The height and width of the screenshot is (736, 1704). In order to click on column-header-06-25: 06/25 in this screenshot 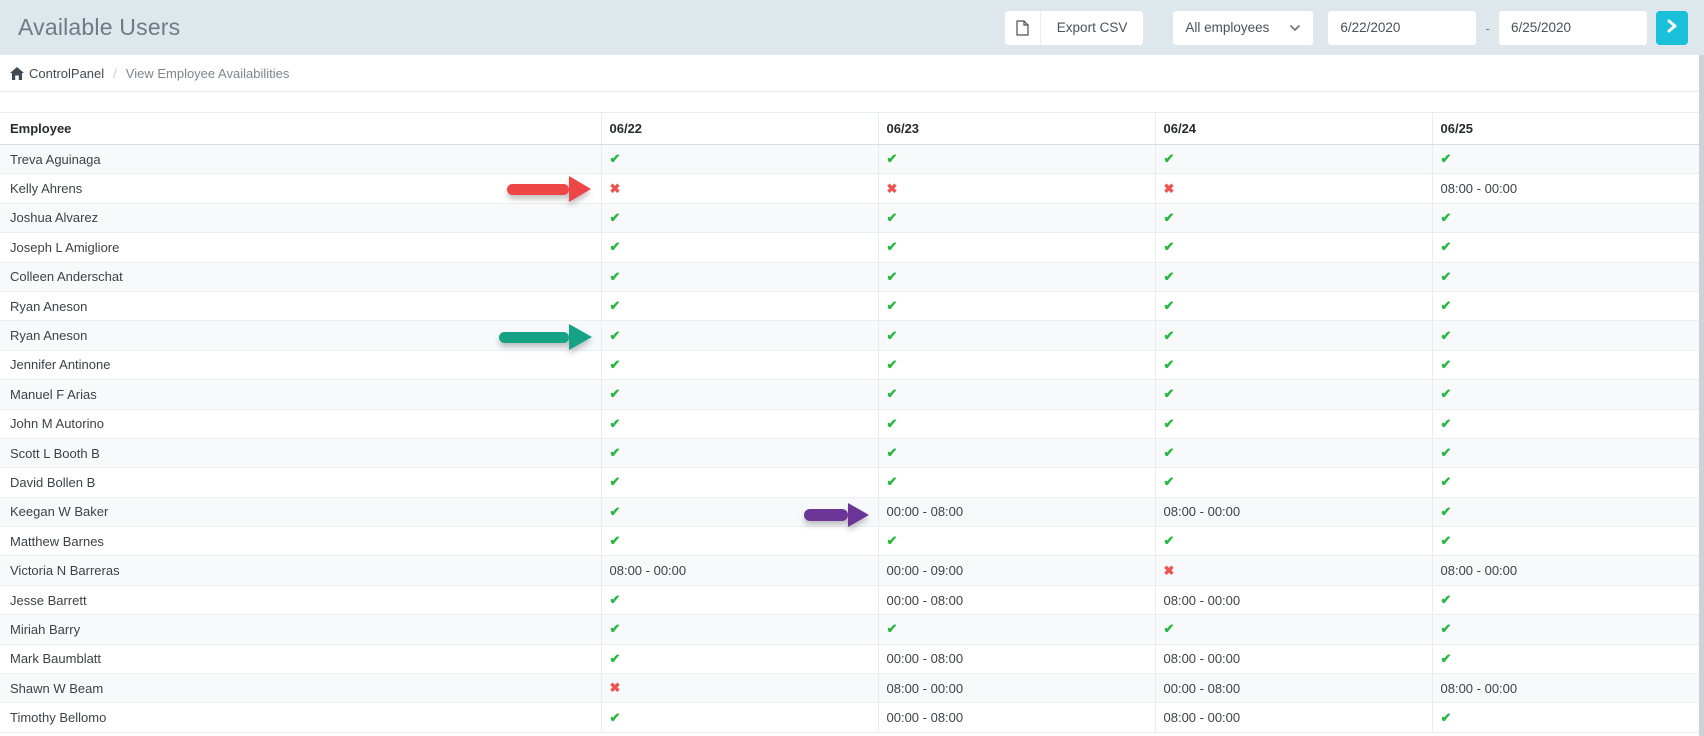, I will do `click(1567, 128)`.